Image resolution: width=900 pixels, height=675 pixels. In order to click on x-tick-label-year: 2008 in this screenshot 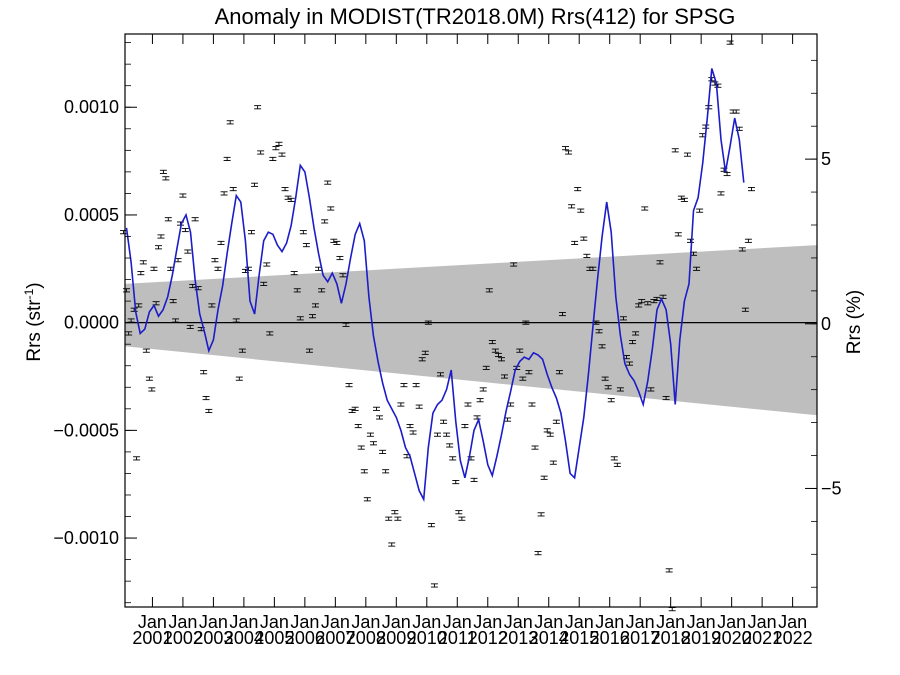, I will do `click(366, 638)`.